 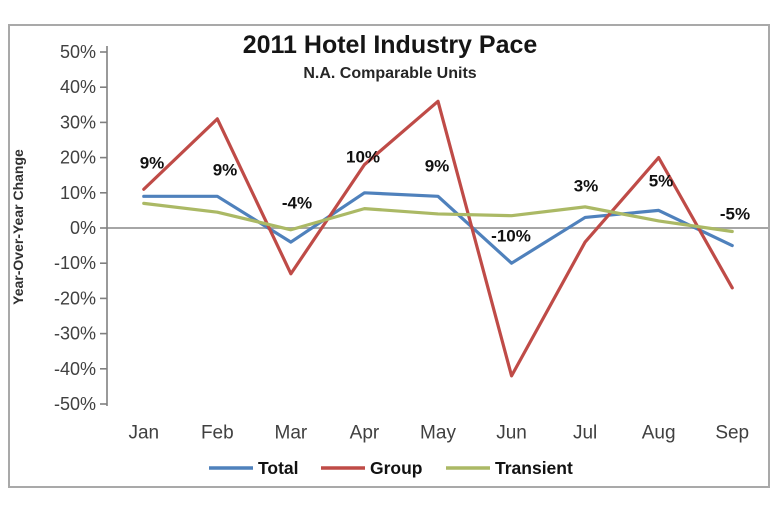 What do you see at coordinates (511, 433) in the screenshot?
I see `x-tick-label: Jun` at bounding box center [511, 433].